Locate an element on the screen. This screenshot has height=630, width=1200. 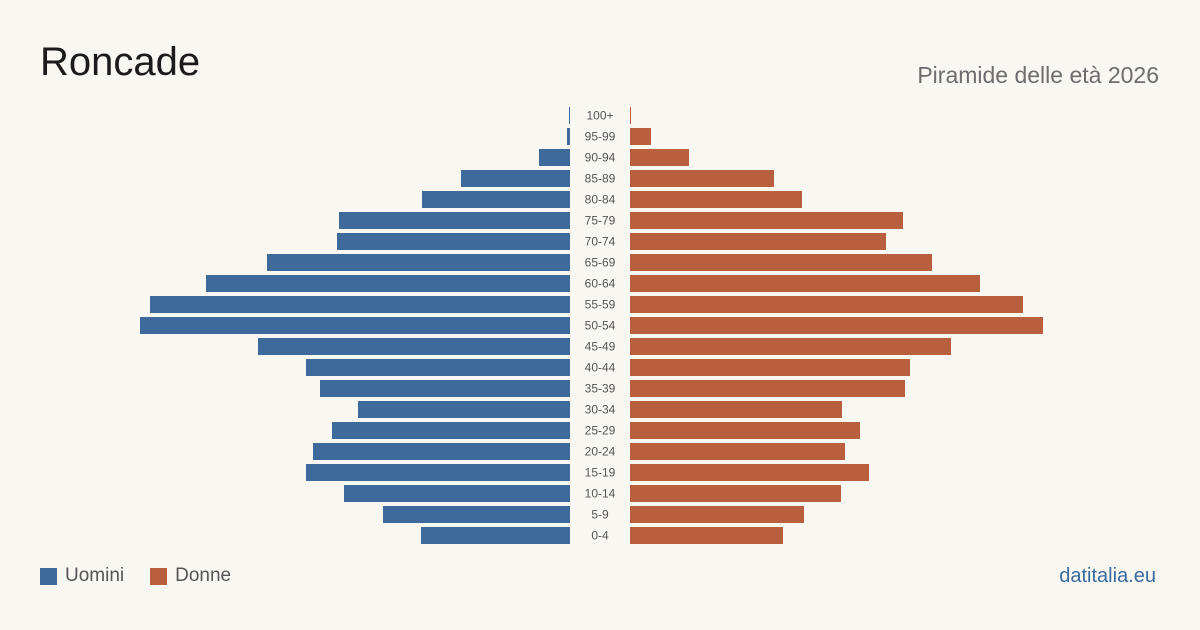
legend-label-men: Uomini is located at coordinates (95, 575).